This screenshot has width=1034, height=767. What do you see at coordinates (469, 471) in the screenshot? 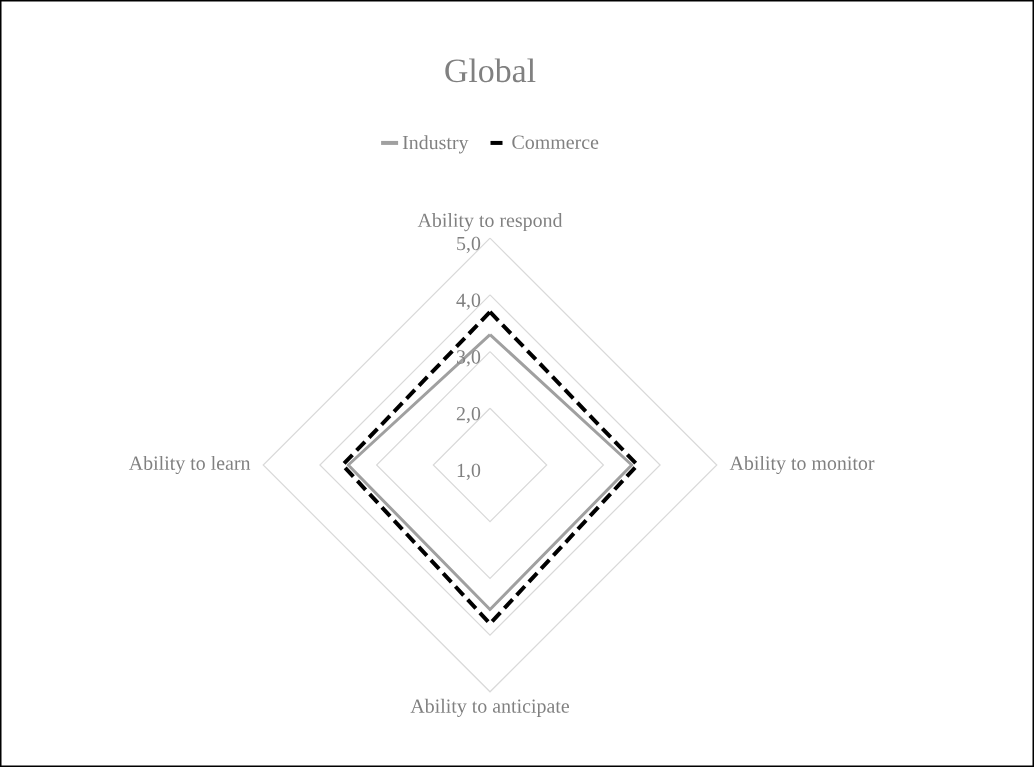
I see `y-tick-label: 1,0` at bounding box center [469, 471].